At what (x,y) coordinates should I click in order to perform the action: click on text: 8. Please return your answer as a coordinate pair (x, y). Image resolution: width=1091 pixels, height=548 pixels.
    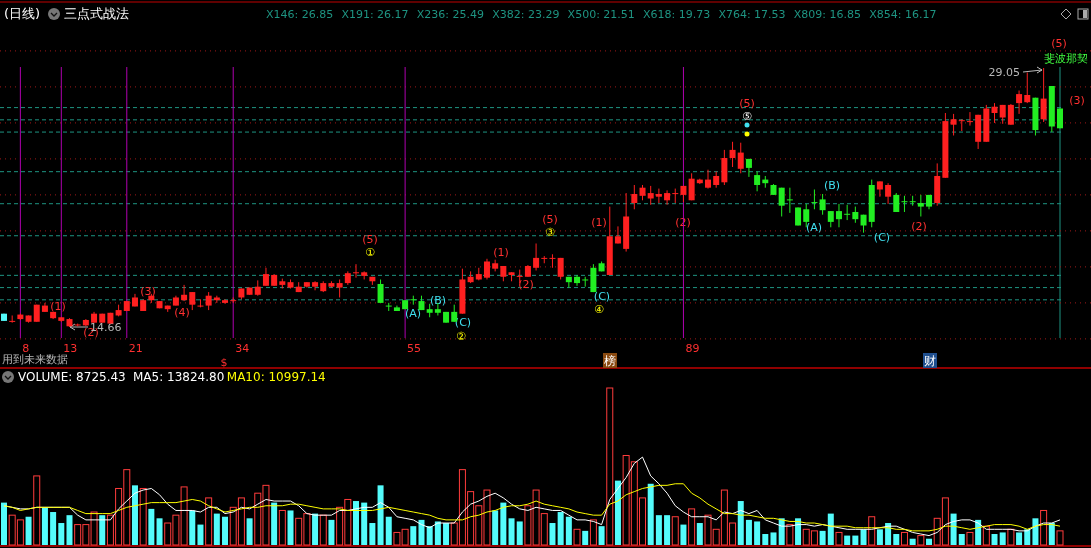
    Looking at the image, I should click on (26, 348).